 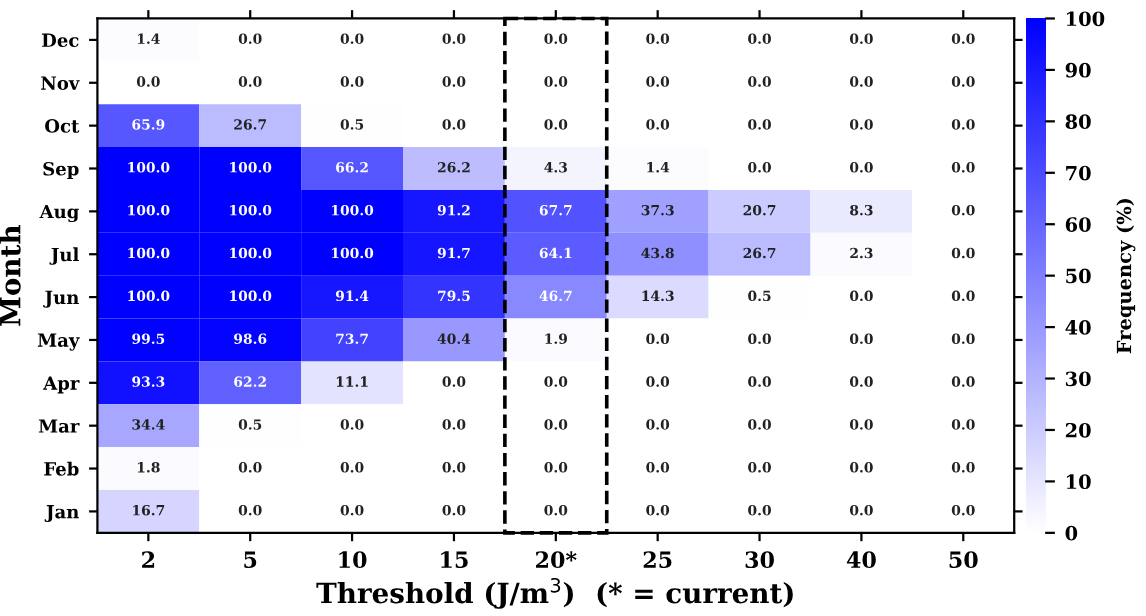 What do you see at coordinates (148, 559) in the screenshot?
I see `x-tick-label: 2` at bounding box center [148, 559].